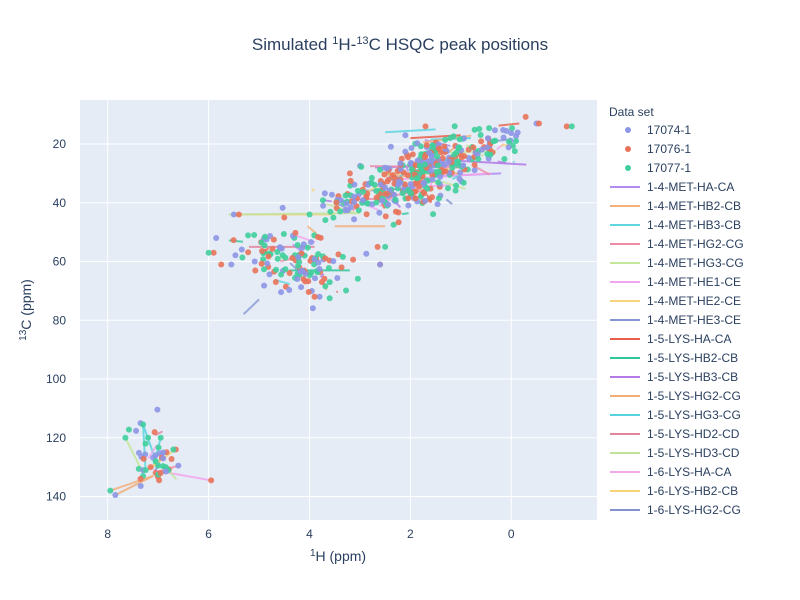  I want to click on legend-item-1-6-LYS-HA-CA: 1-6-LYS-HA-CA, so click(670, 472).